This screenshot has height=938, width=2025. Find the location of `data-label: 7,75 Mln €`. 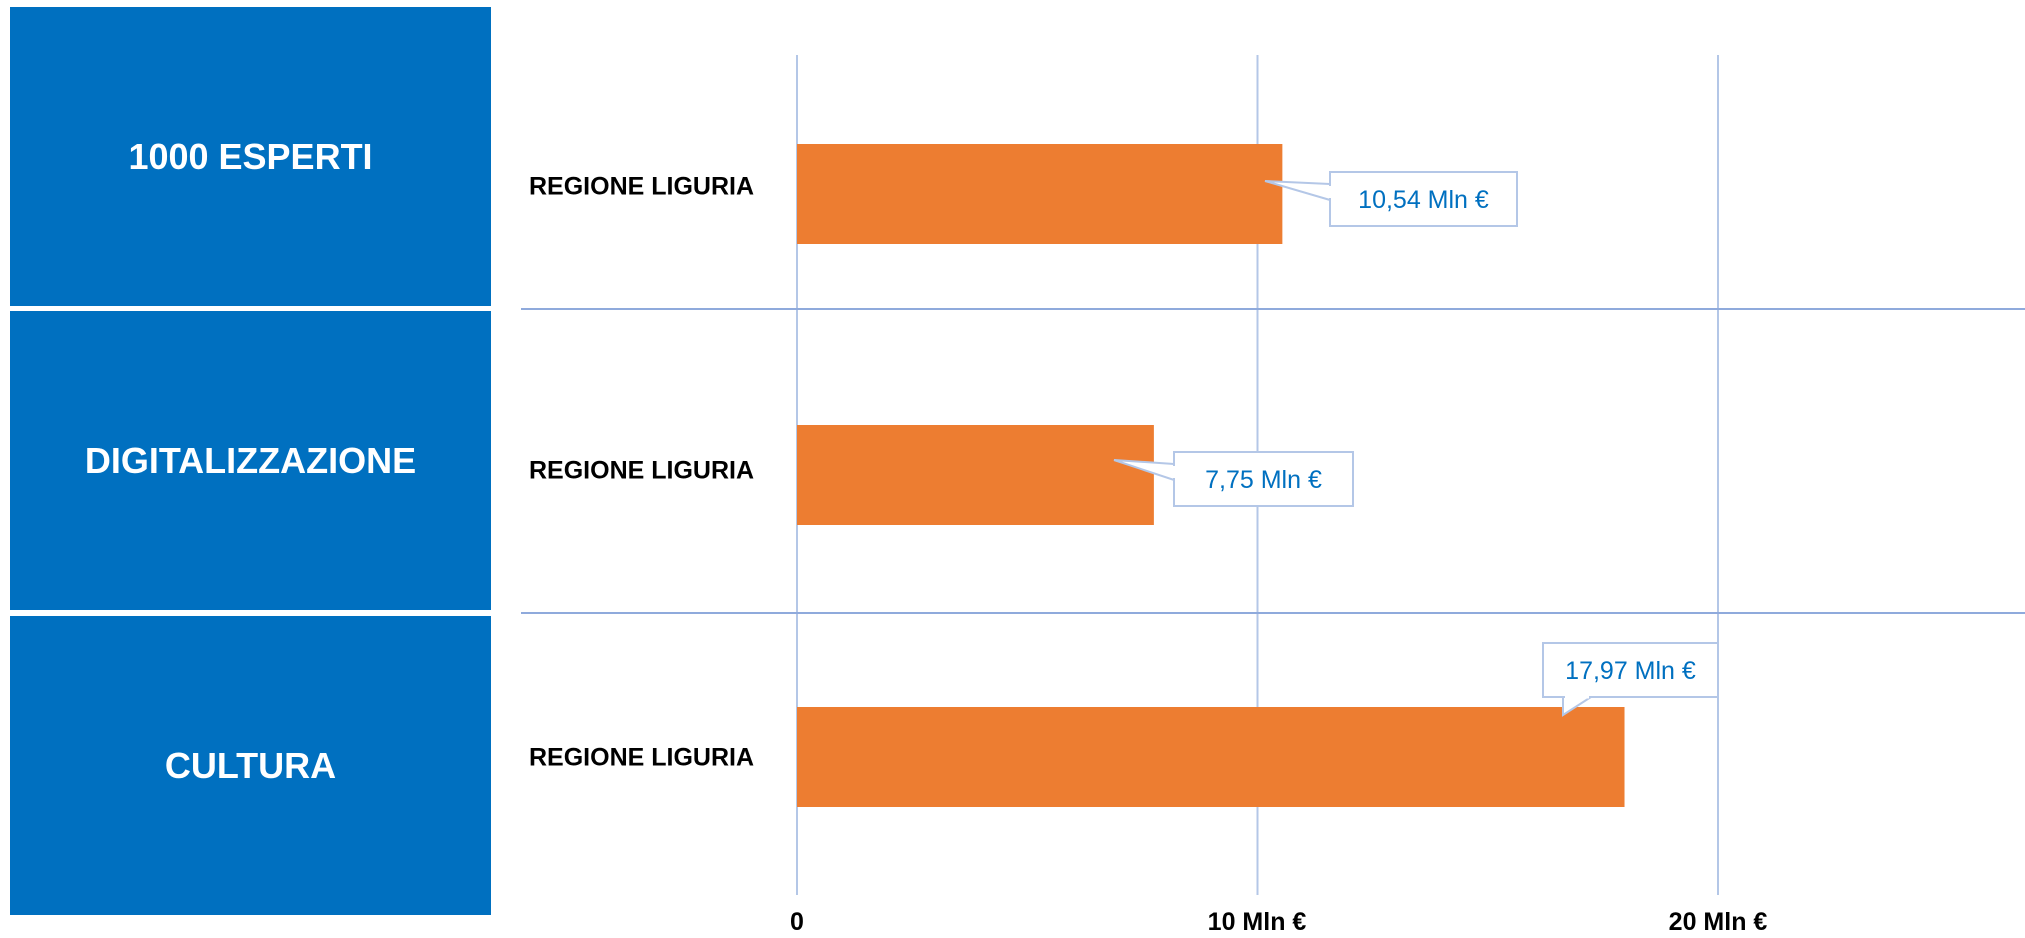

data-label: 7,75 Mln € is located at coordinates (1263, 480).